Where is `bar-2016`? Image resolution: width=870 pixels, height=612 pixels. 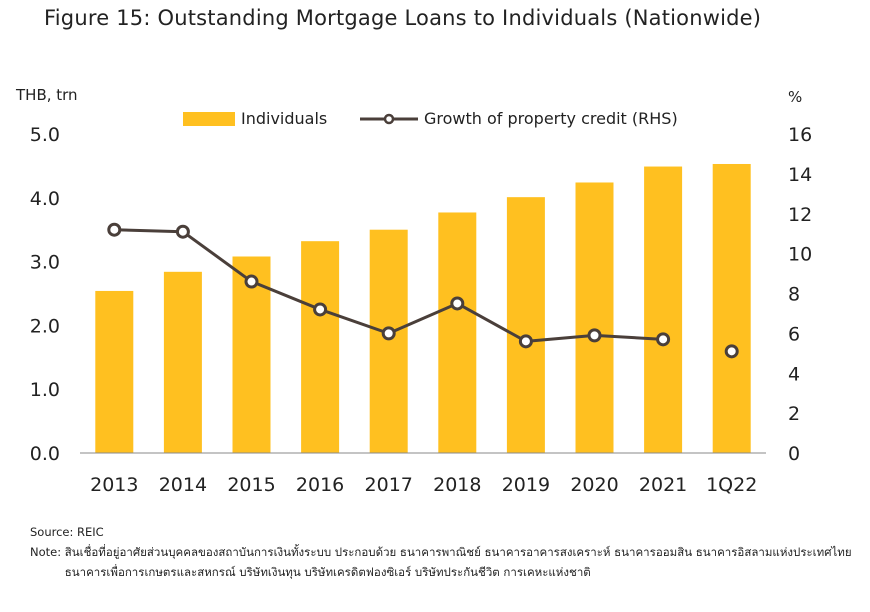 bar-2016 is located at coordinates (320, 347).